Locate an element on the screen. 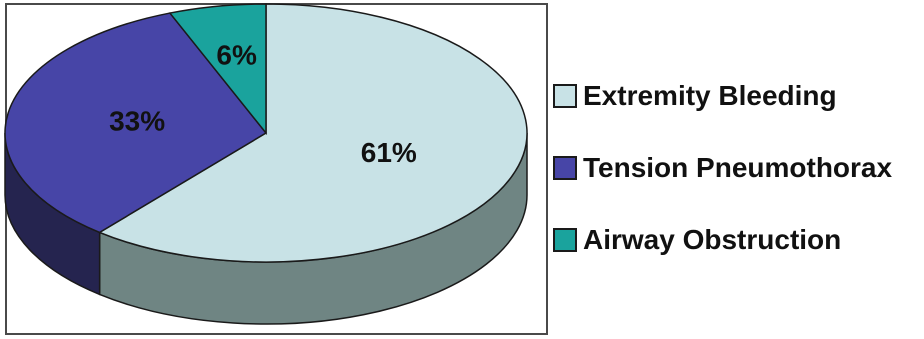 The height and width of the screenshot is (339, 924). legend-label-airway-obstruction: Airway Obstruction is located at coordinates (712, 239).